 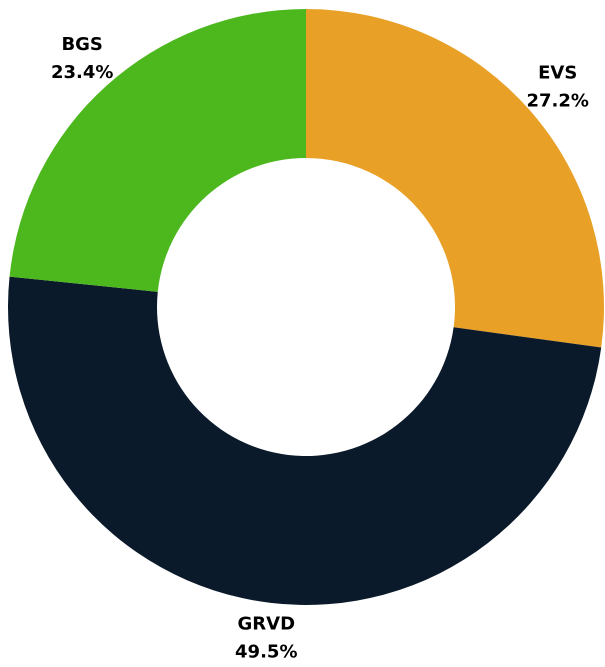 I want to click on slice-value-label: 49.5%, so click(x=266, y=652).